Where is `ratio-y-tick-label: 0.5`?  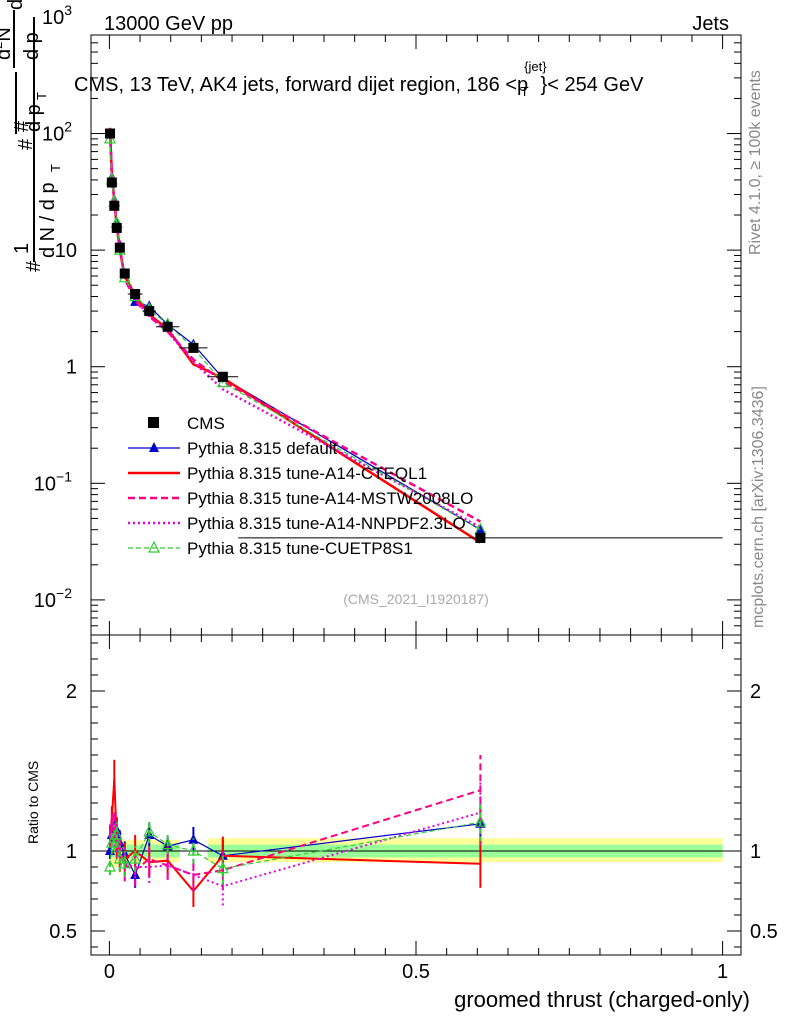 ratio-y-tick-label: 0.5 is located at coordinates (63, 932).